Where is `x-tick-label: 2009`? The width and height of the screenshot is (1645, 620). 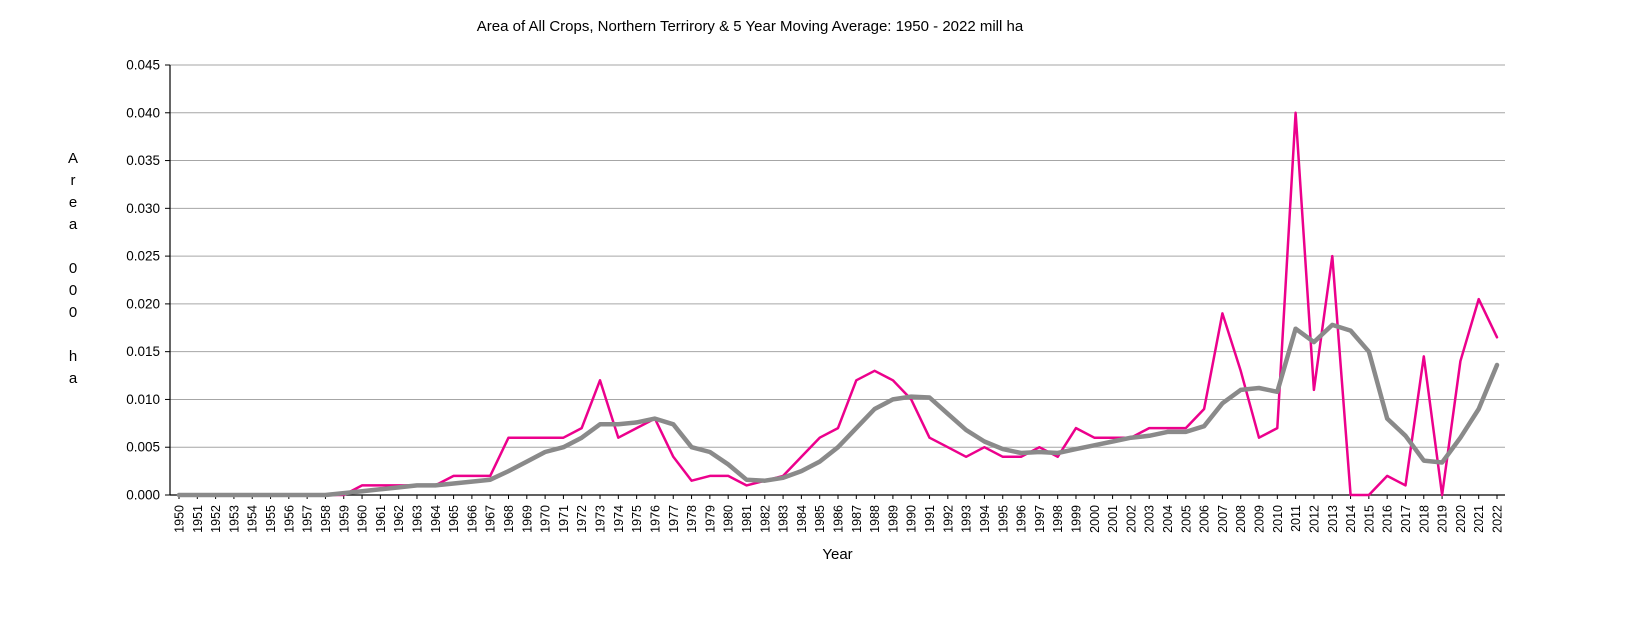
x-tick-label: 2009 is located at coordinates (1260, 519).